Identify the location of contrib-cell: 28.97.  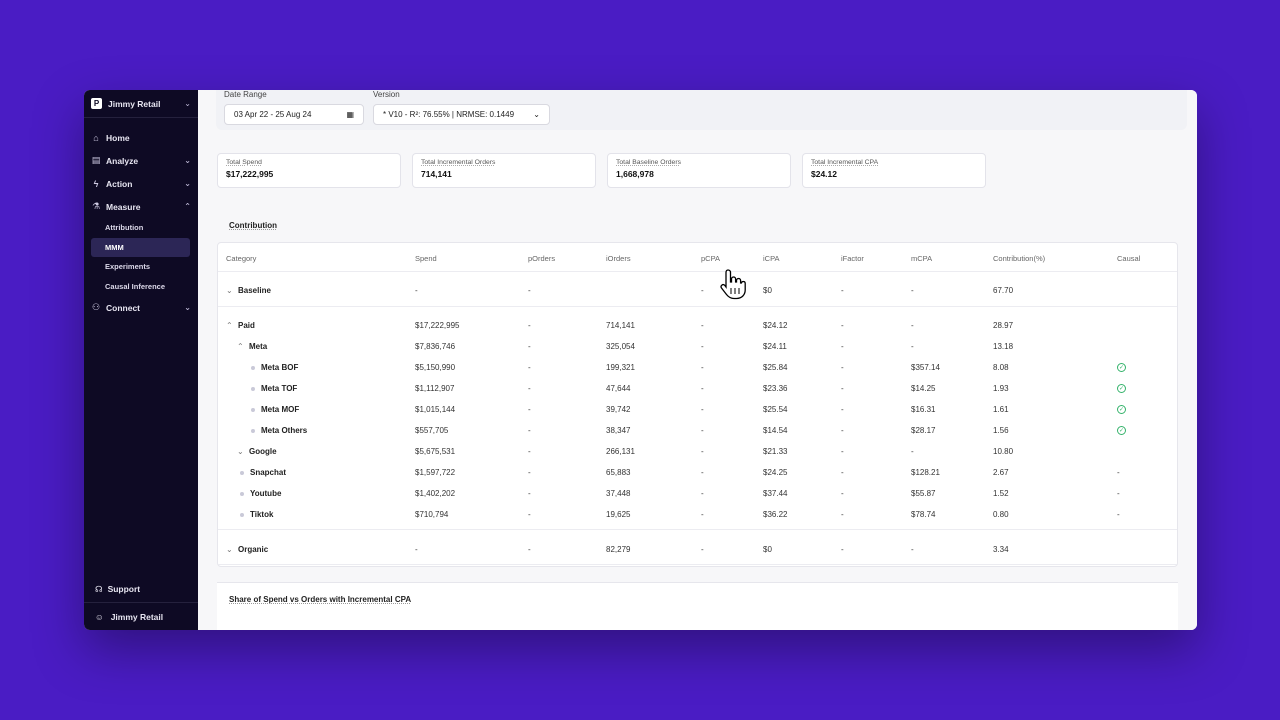
(1003, 325).